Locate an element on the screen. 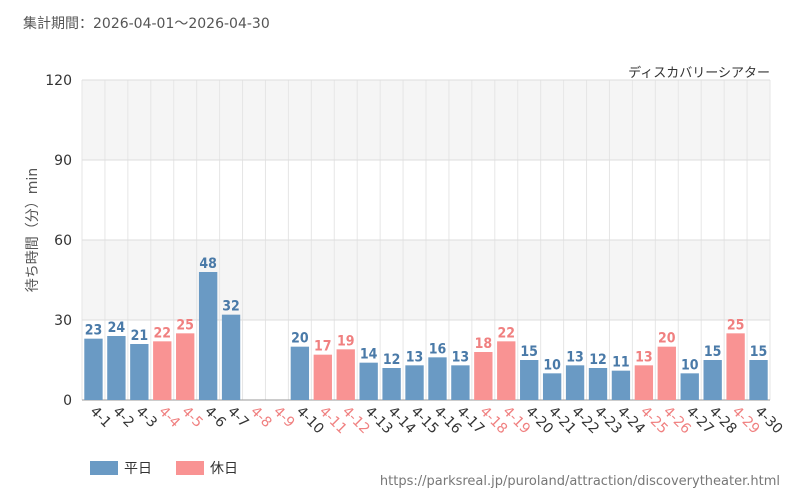 This screenshot has width=800, height=500. legend-weekday: 平日 is located at coordinates (121, 468).